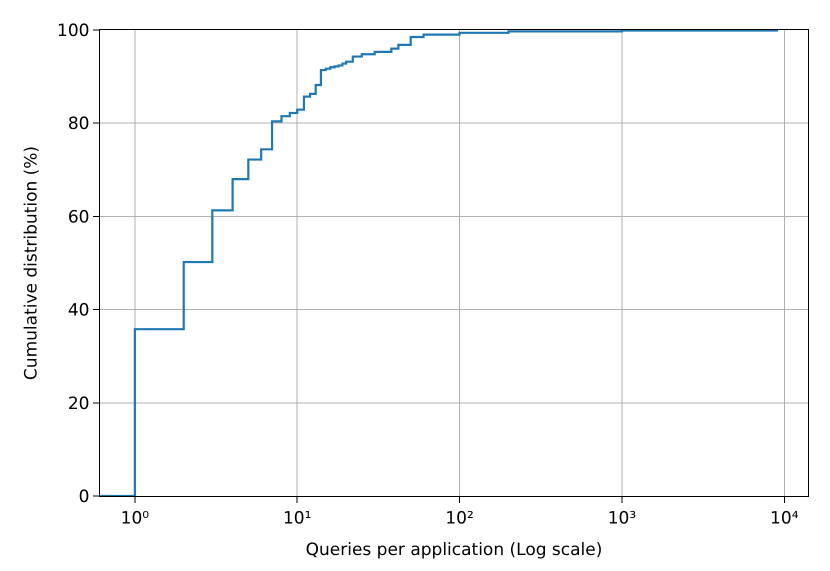 Image resolution: width=830 pixels, height=571 pixels. I want to click on y-tick-label: 60, so click(79, 217).